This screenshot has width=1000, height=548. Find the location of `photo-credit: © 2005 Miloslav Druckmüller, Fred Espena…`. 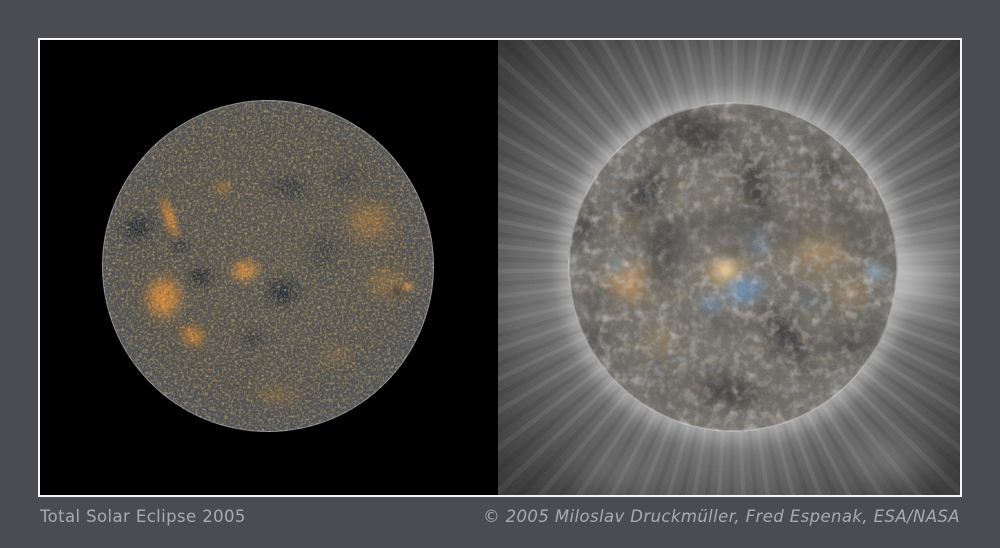

photo-credit: © 2005 Miloslav Druckmüller, Fred Espena… is located at coordinates (721, 516).